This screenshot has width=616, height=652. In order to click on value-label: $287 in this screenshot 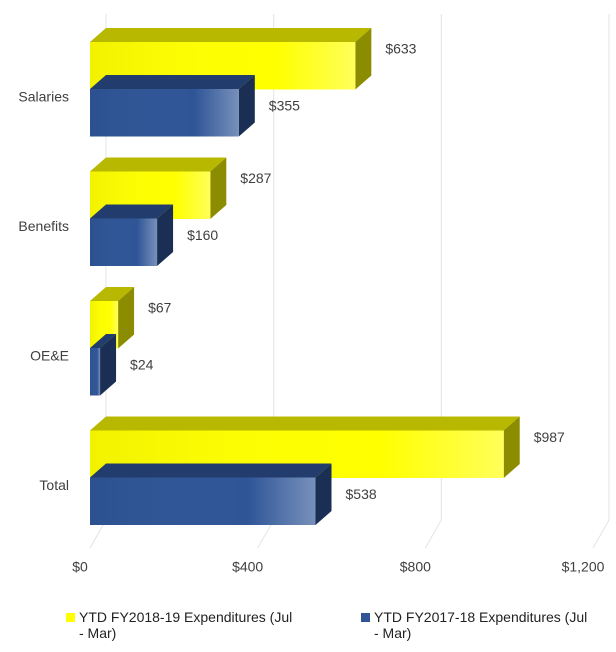, I will do `click(255, 178)`.